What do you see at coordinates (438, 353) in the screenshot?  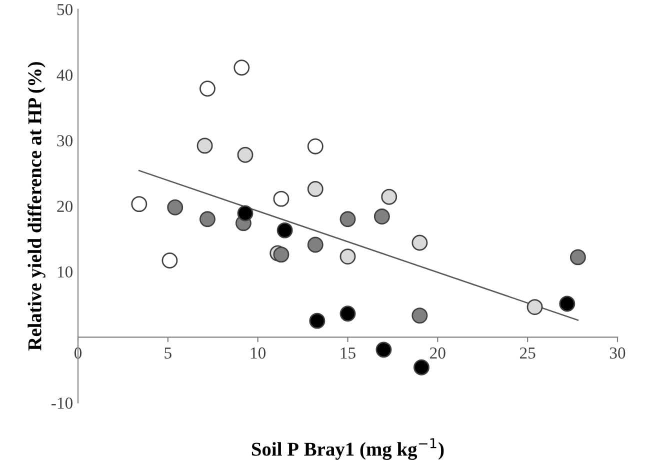 I see `x-tick-label: 20` at bounding box center [438, 353].